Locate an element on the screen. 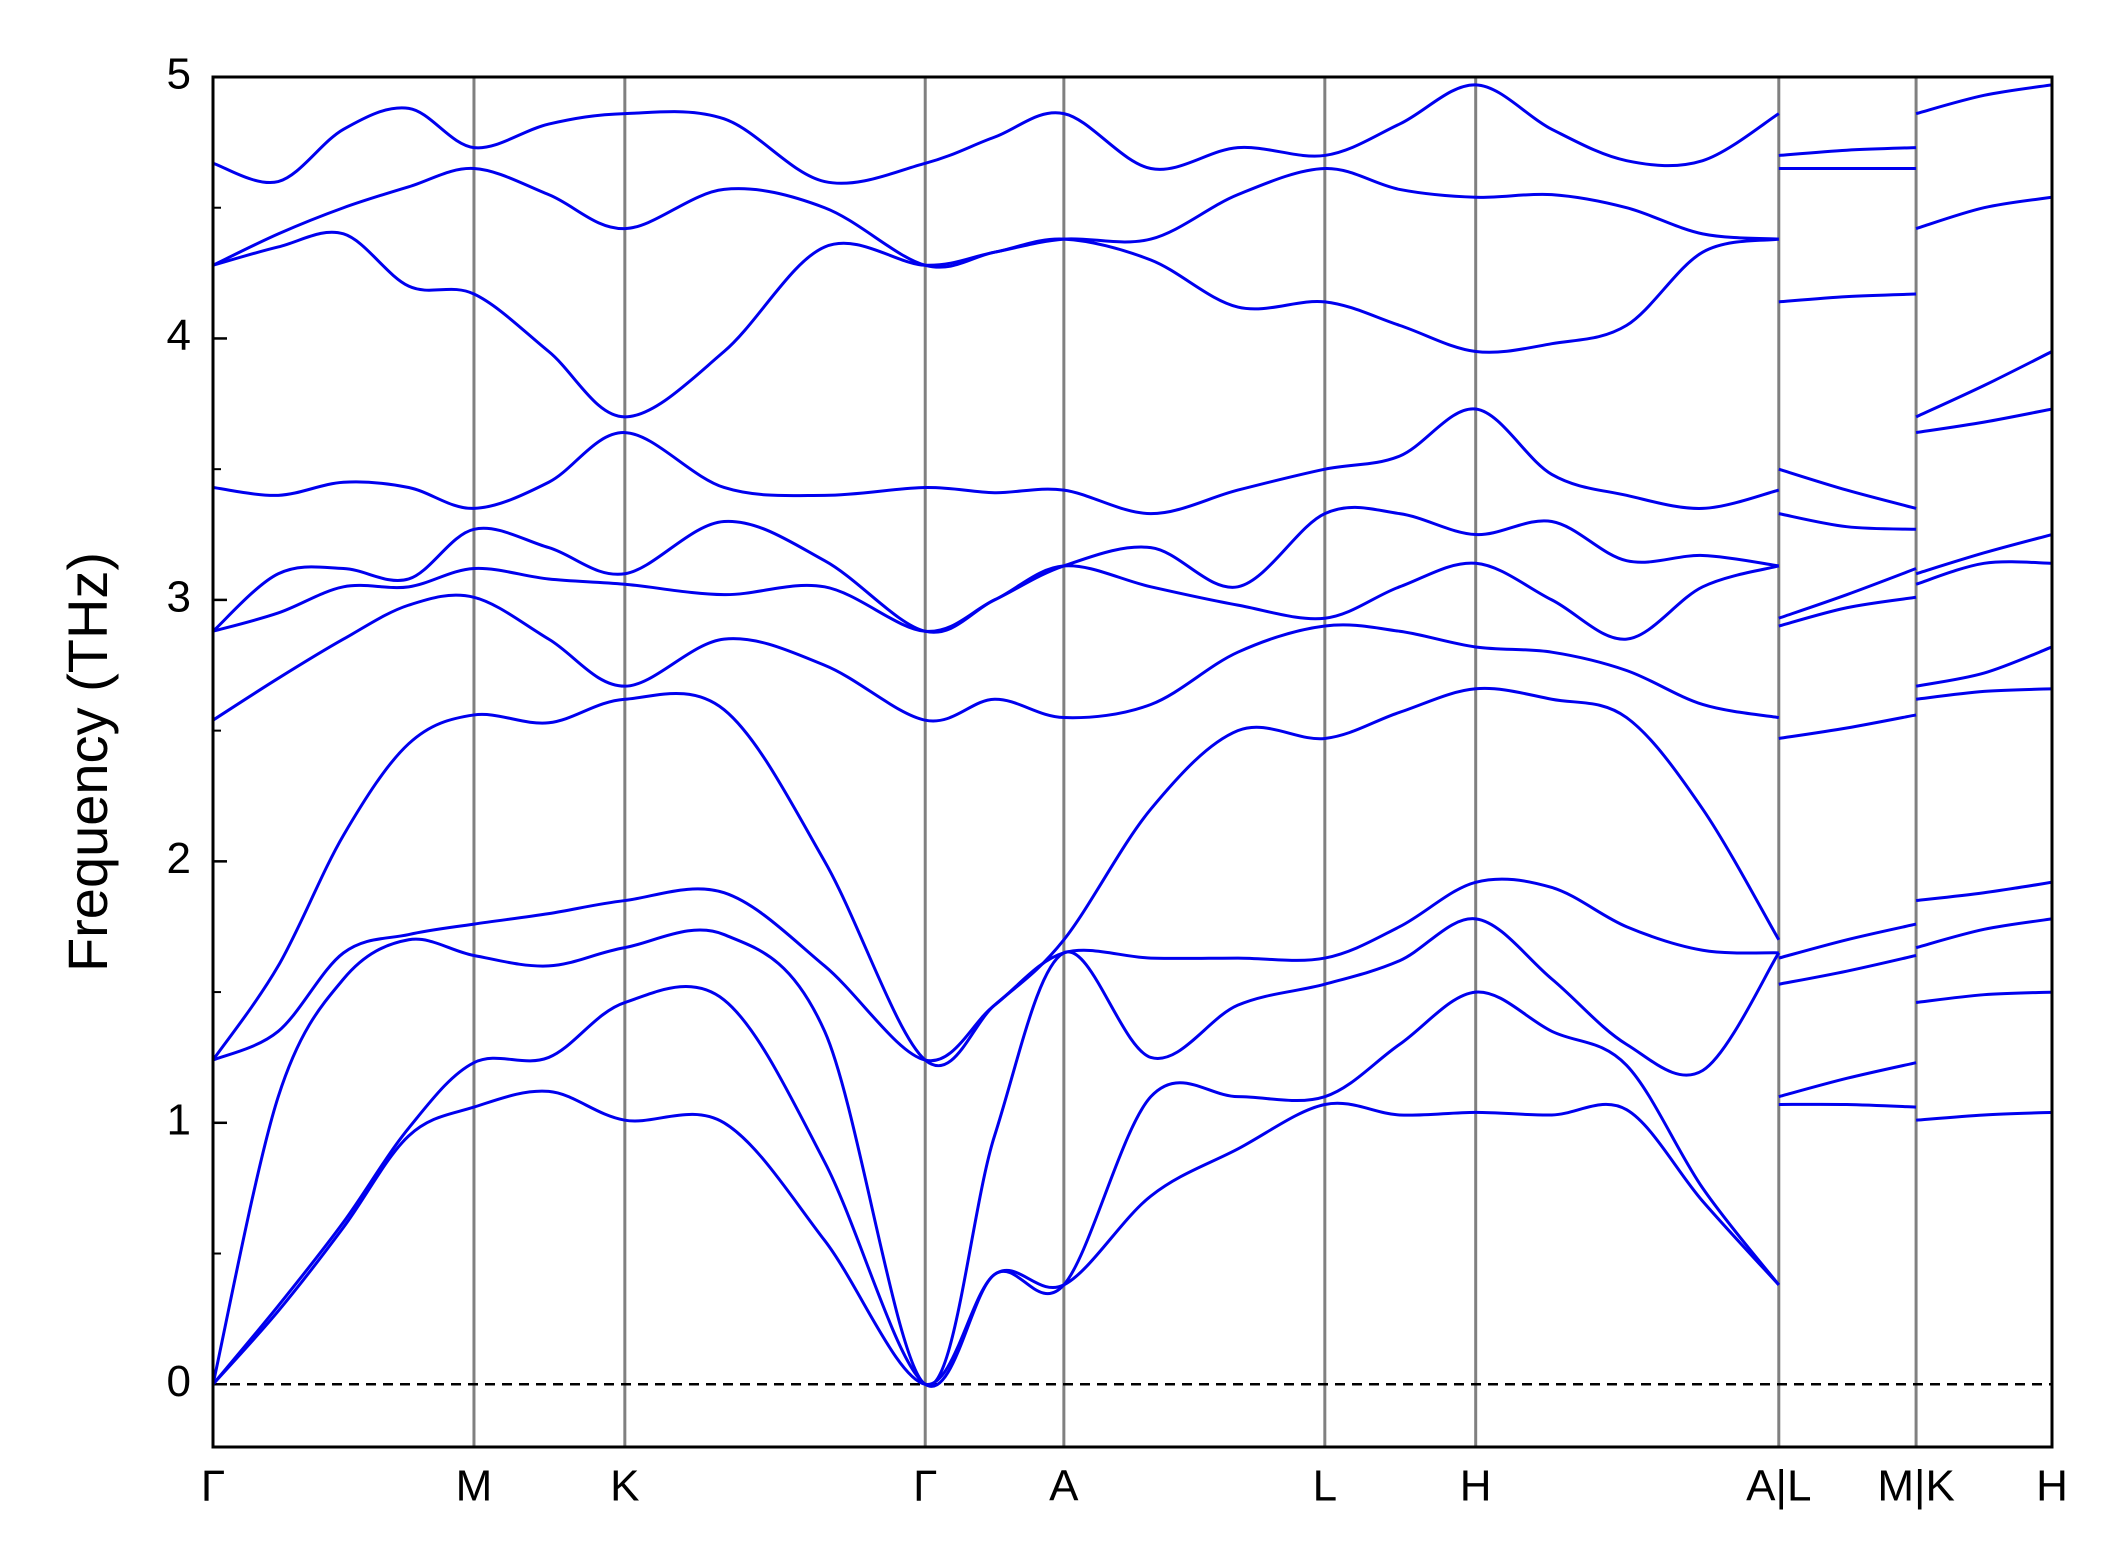 The width and height of the screenshot is (2120, 1567). x-tick-label: M is located at coordinates (474, 1486).